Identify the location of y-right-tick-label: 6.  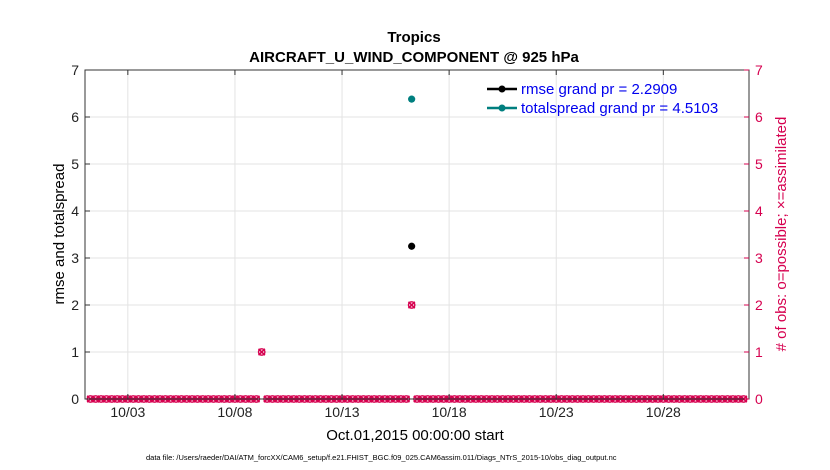
(759, 117).